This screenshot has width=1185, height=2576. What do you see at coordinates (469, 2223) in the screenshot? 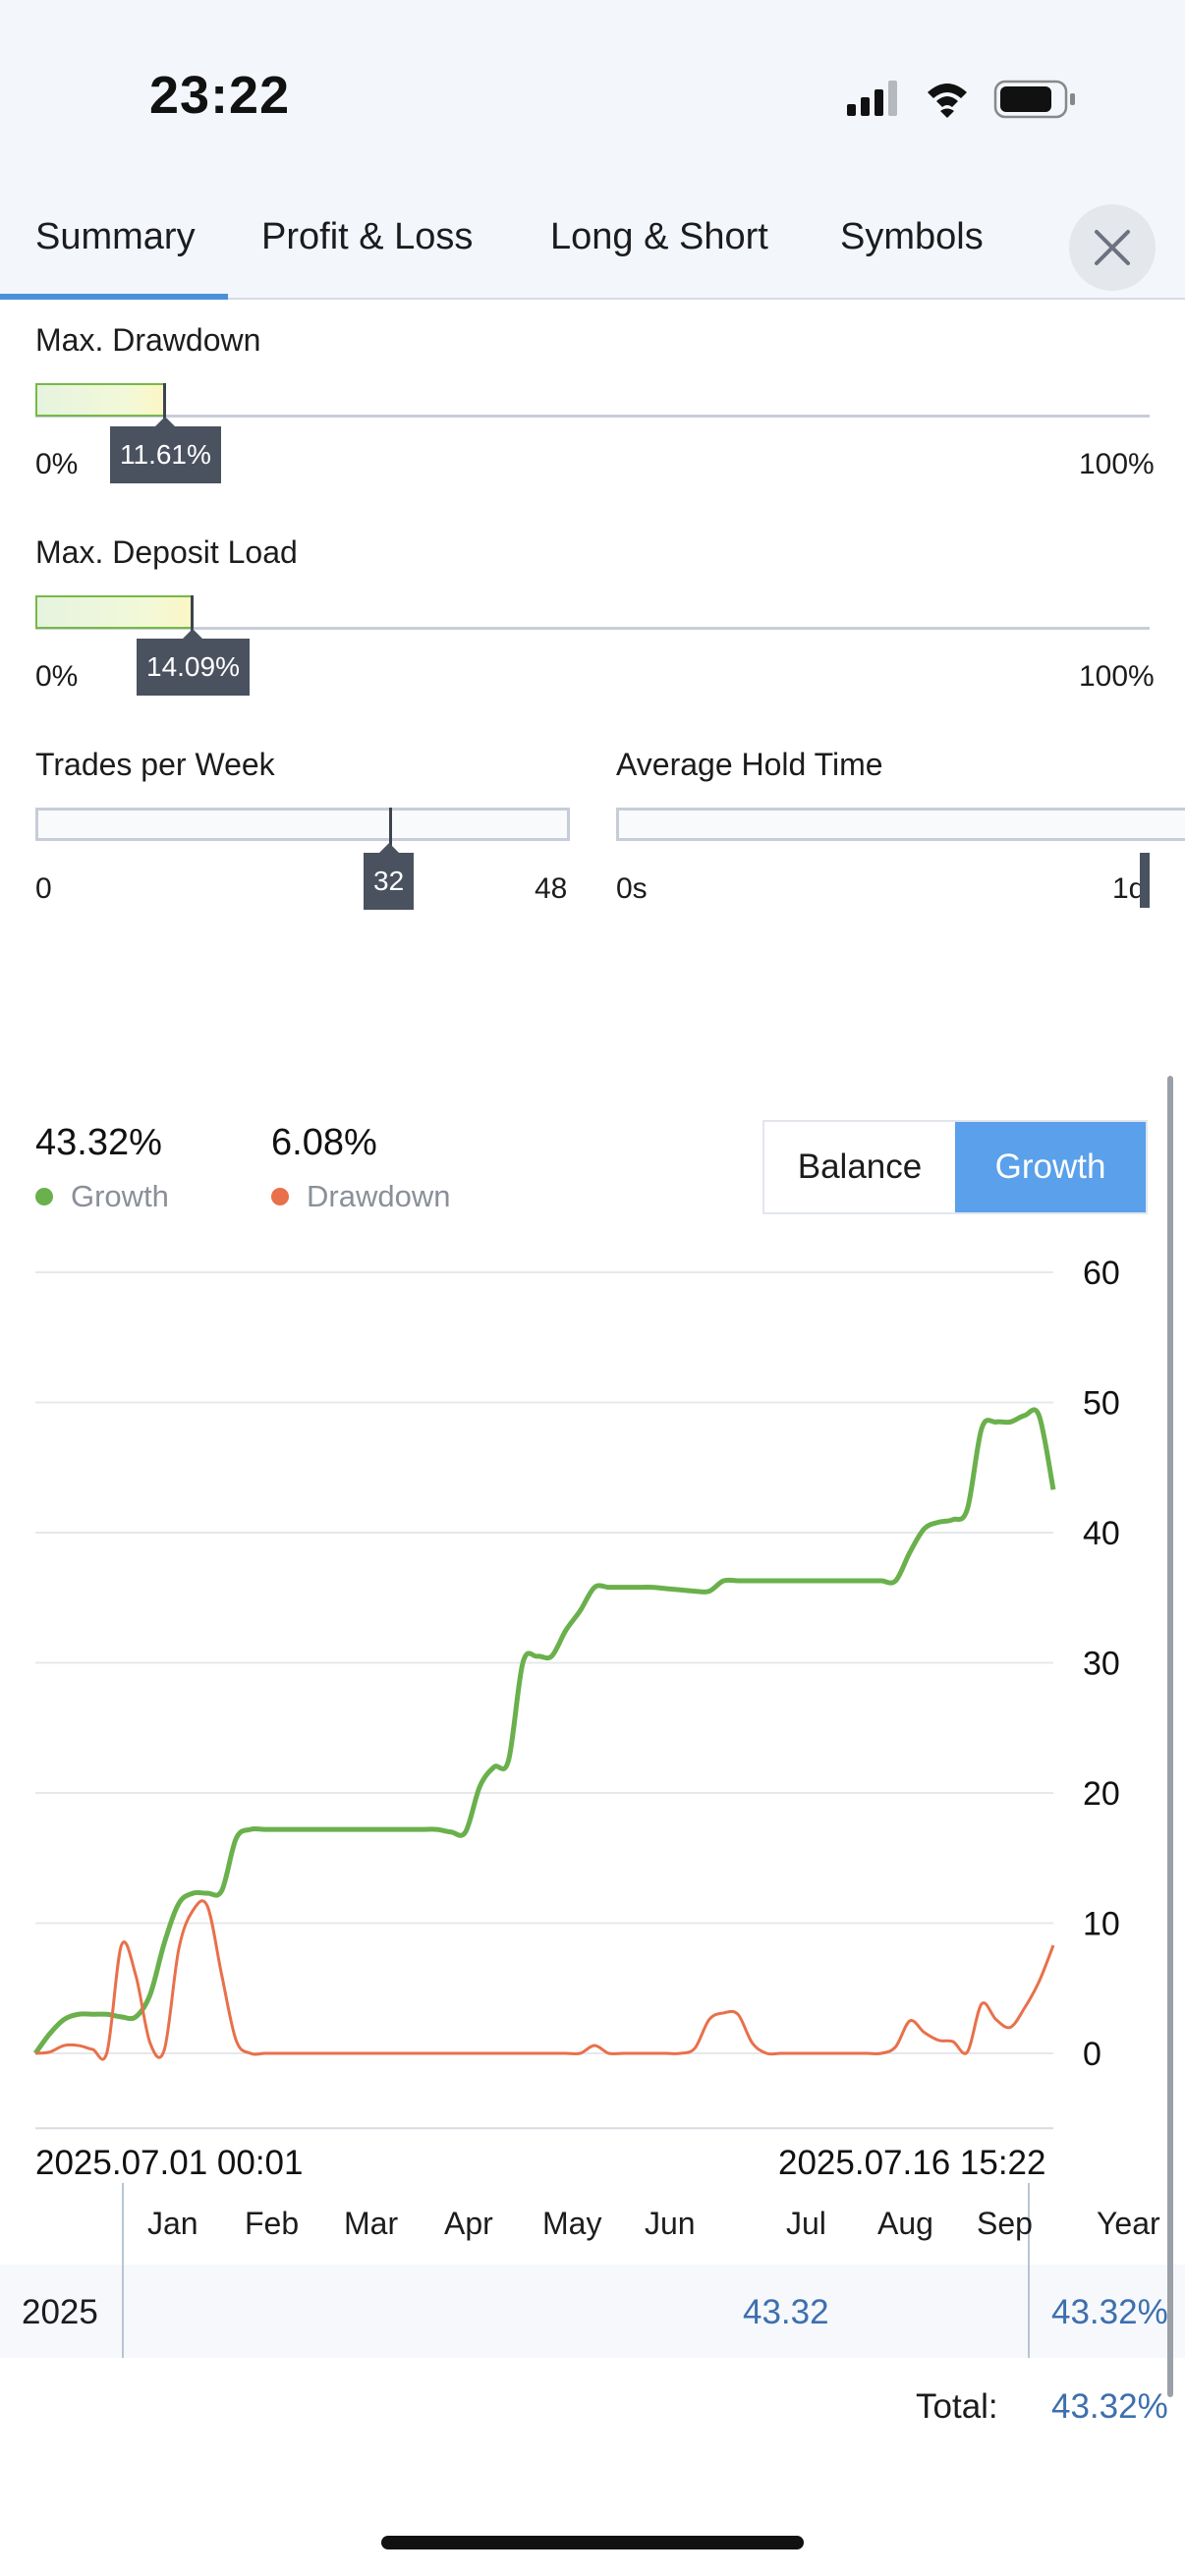
I see `month-header: Apr` at bounding box center [469, 2223].